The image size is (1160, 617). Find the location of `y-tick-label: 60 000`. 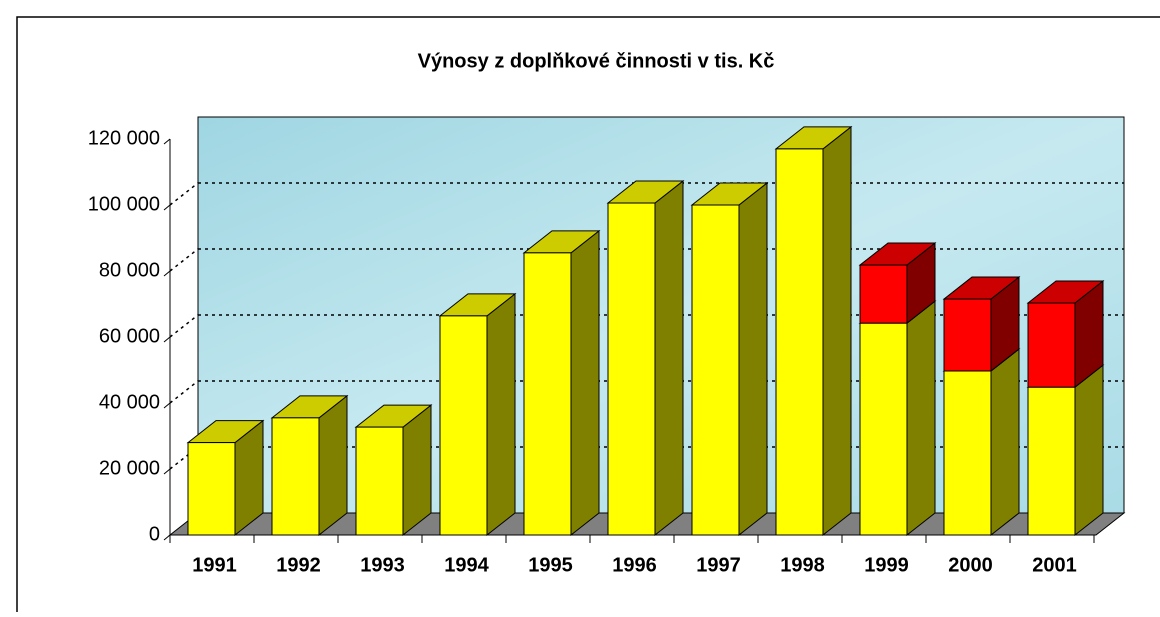

y-tick-label: 60 000 is located at coordinates (129, 336).